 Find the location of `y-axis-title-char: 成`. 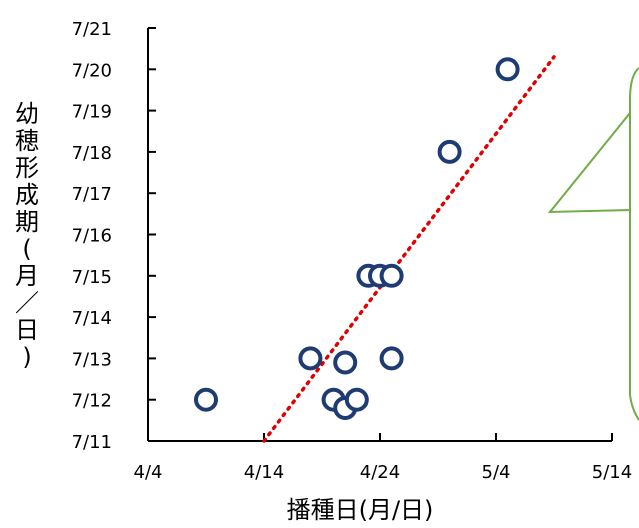

y-axis-title-char: 成 is located at coordinates (27, 195).